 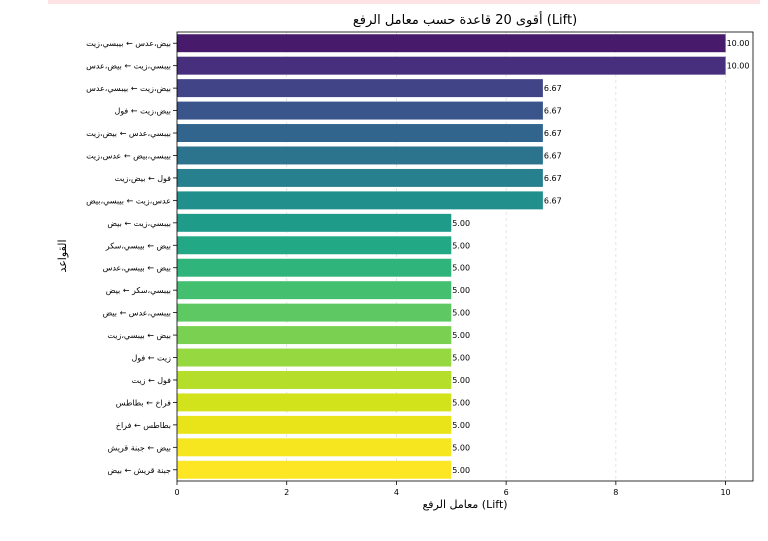 I want to click on x-tick-label: 8, so click(x=615, y=492).